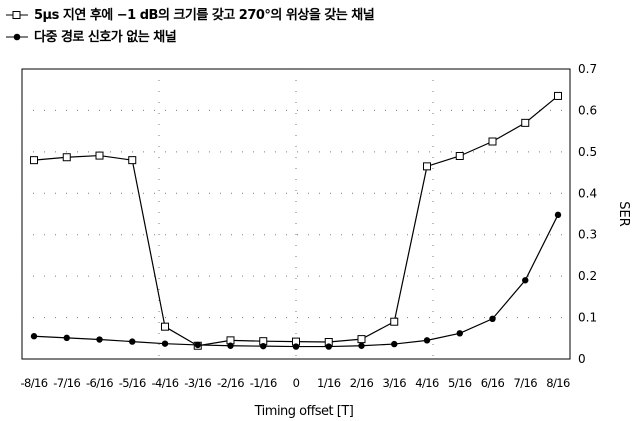  What do you see at coordinates (263, 383) in the screenshot?
I see `x-tick-label: -1/16` at bounding box center [263, 383].